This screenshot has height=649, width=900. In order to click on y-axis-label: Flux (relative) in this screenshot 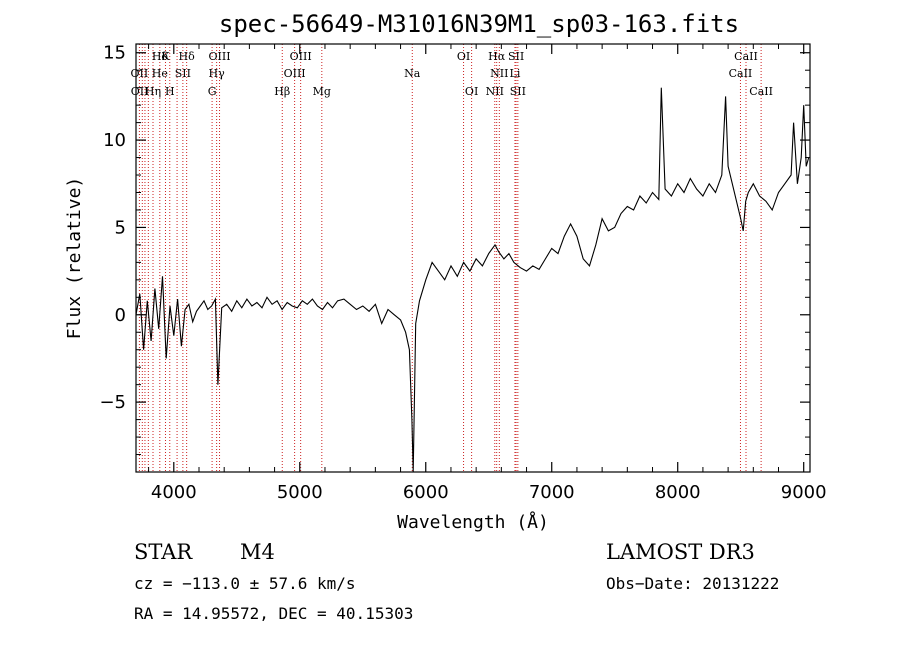, I will do `click(74, 258)`.